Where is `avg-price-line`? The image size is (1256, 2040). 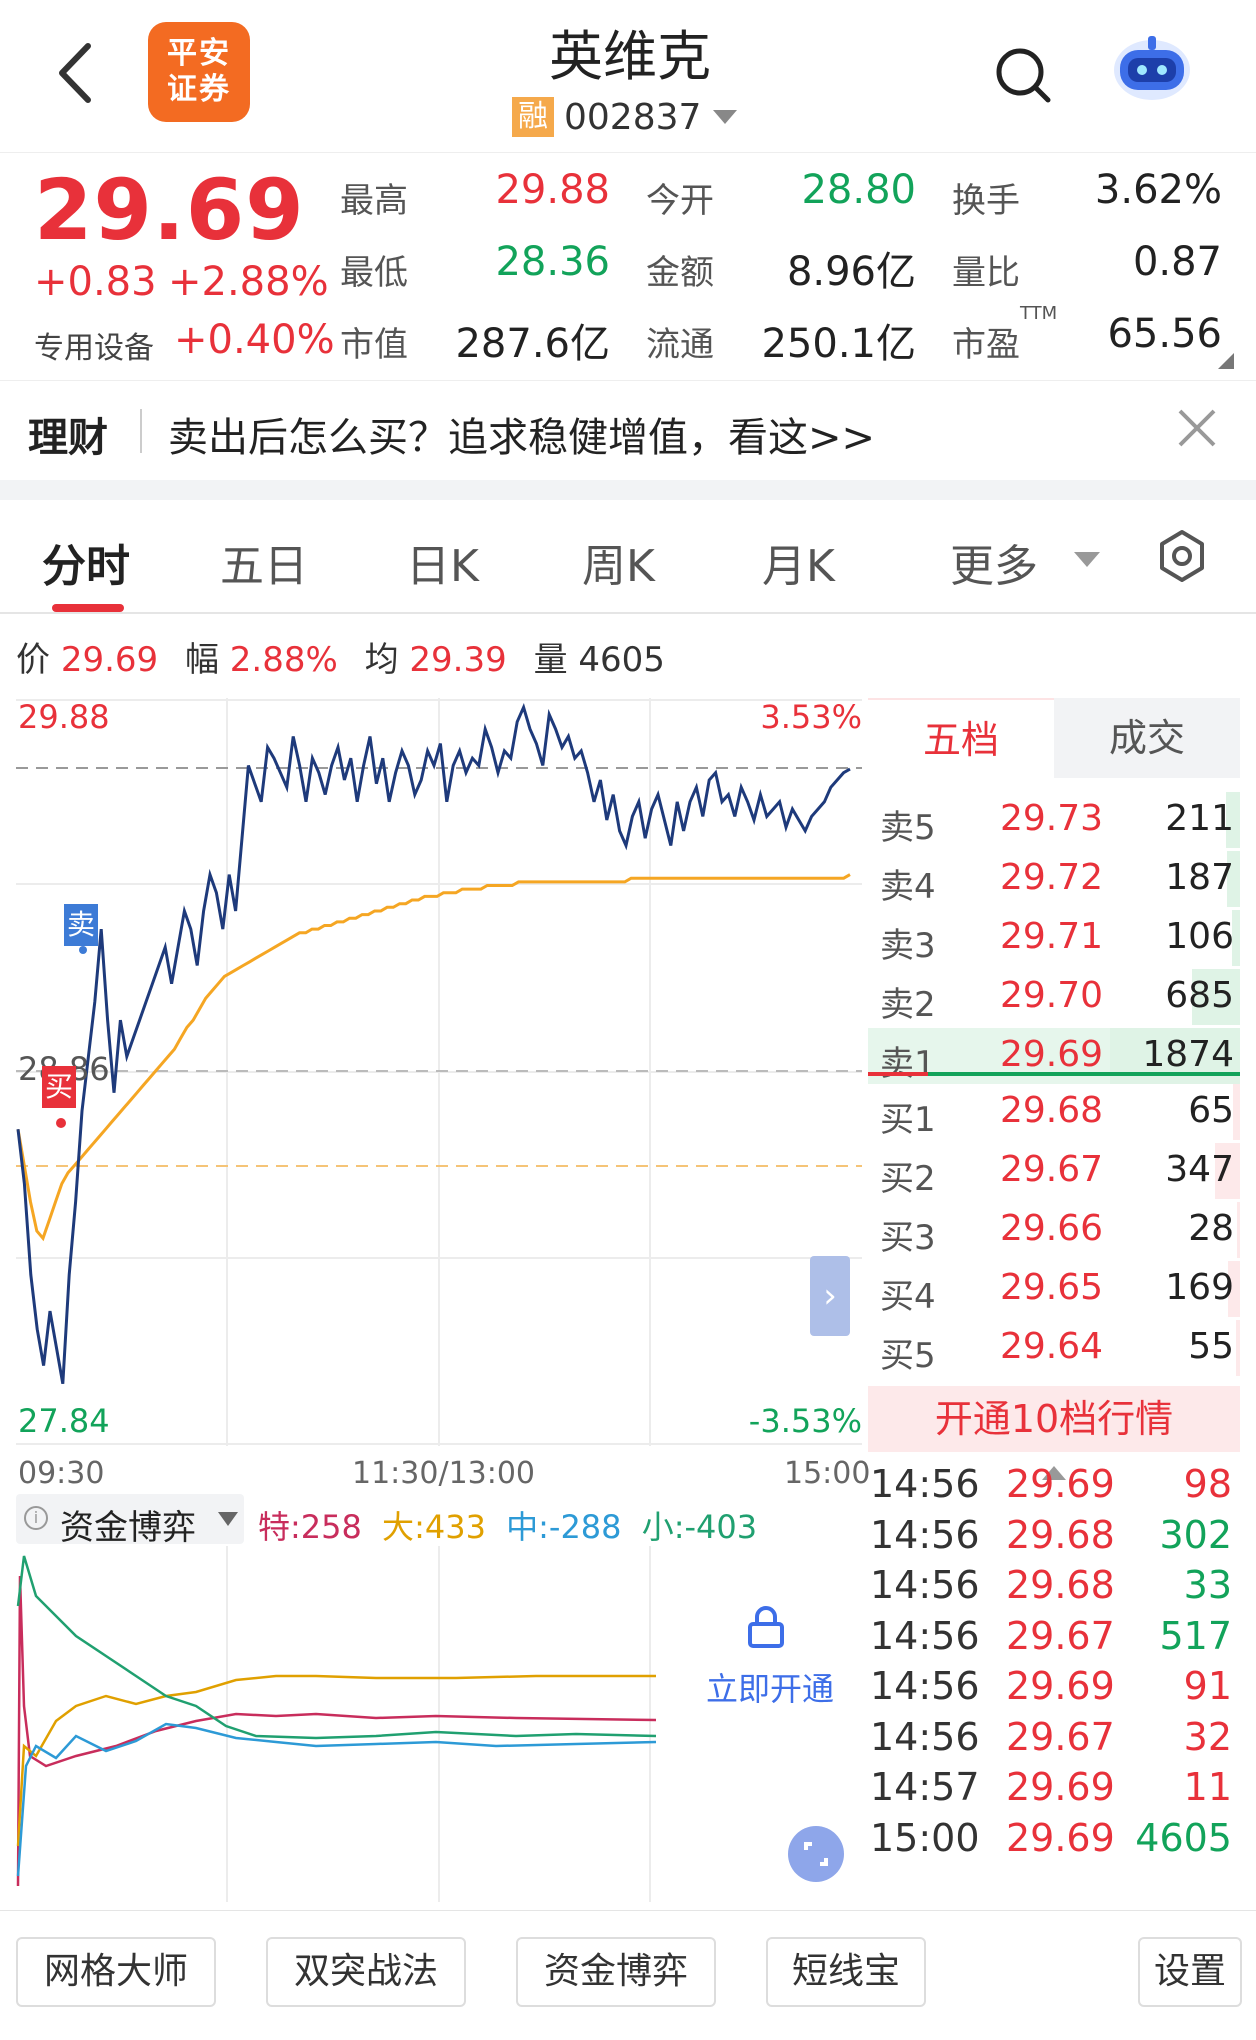 avg-price-line is located at coordinates (433, 1057).